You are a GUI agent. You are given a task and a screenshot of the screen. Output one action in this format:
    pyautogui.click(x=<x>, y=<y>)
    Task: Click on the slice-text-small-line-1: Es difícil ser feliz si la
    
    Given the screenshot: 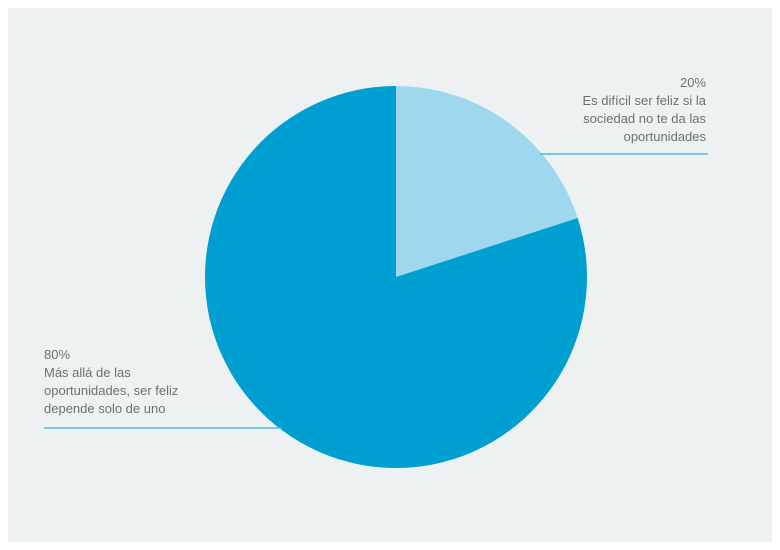 What is the action you would take?
    pyautogui.click(x=644, y=100)
    